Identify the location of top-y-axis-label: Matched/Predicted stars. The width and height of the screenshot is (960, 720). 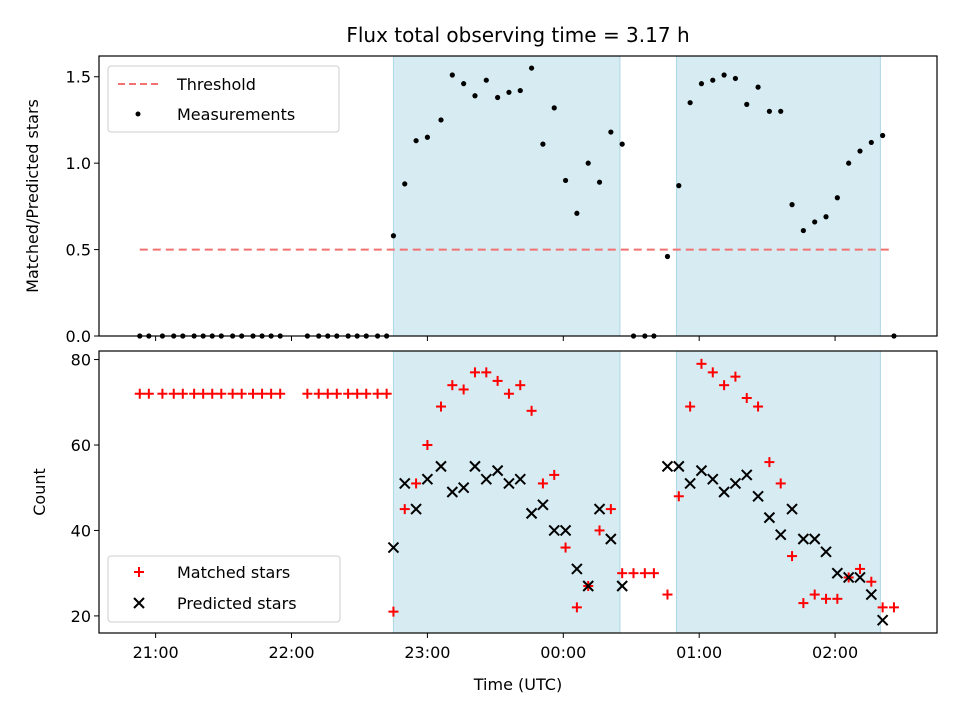
(32, 196).